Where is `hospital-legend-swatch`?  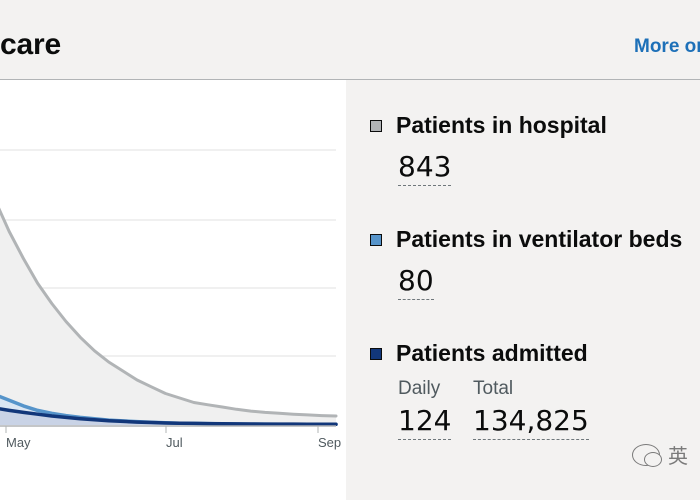 hospital-legend-swatch is located at coordinates (376, 125).